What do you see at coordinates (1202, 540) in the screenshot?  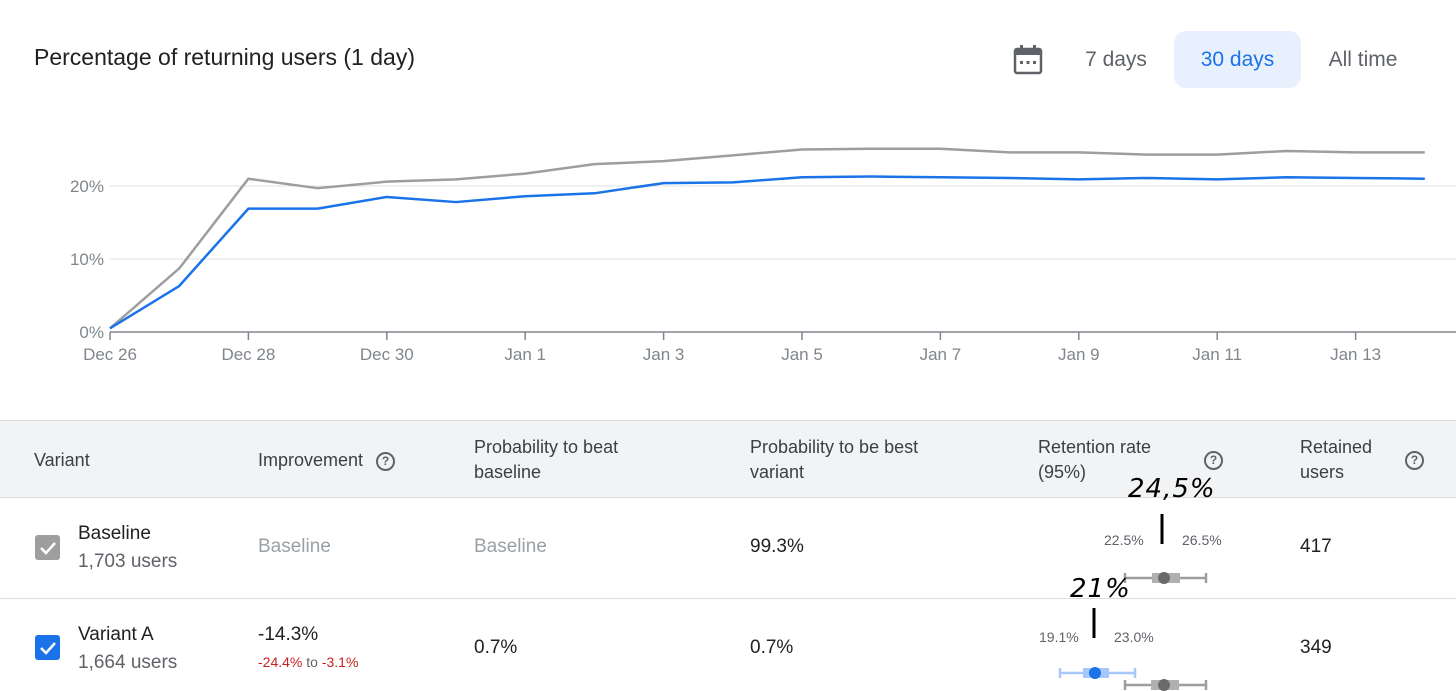 I see `ci-high-label: 26.5%` at bounding box center [1202, 540].